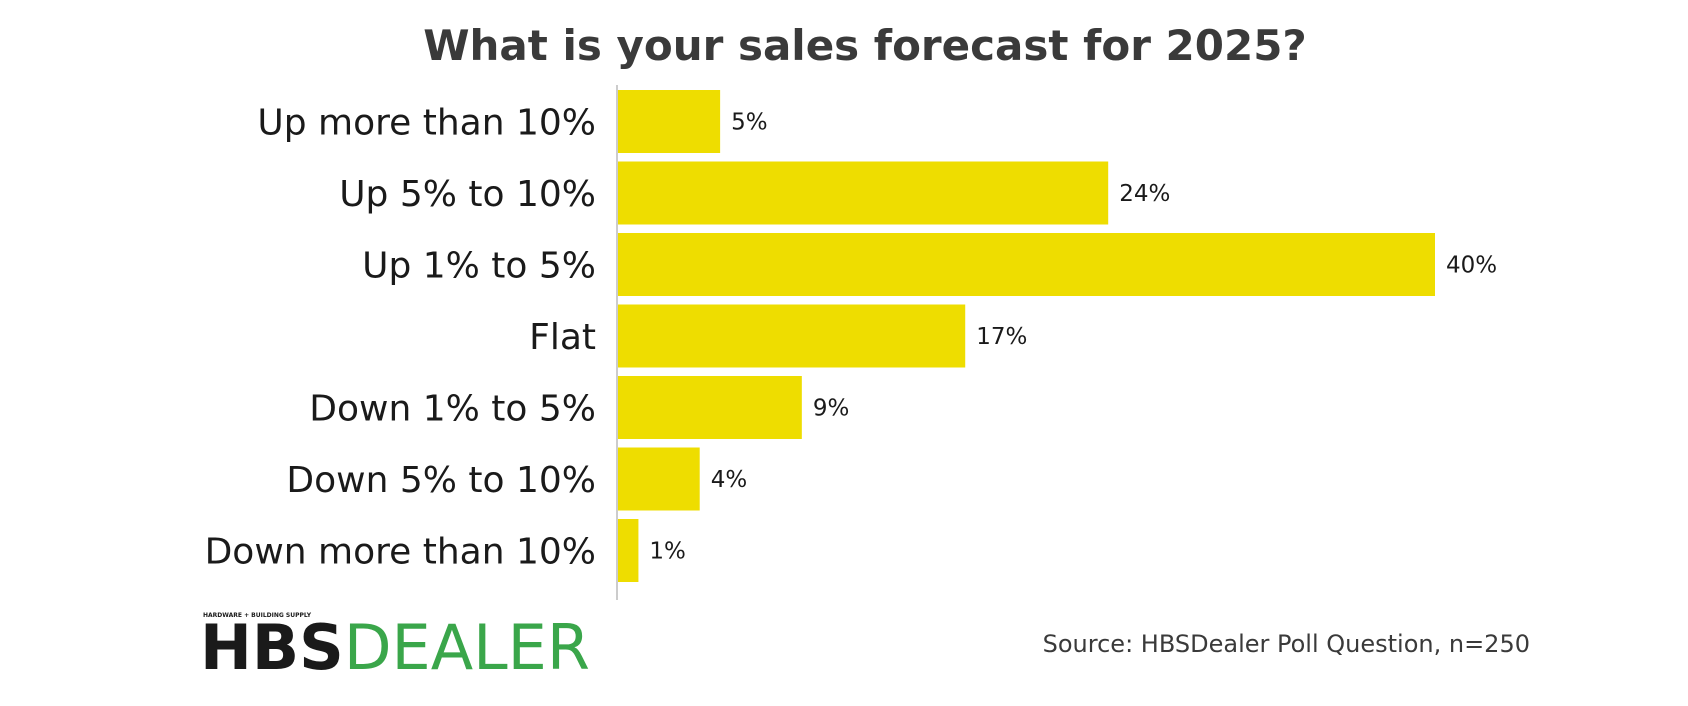  Describe the element at coordinates (467, 194) in the screenshot. I see `category-label-1: Up 5% to 10%` at that location.